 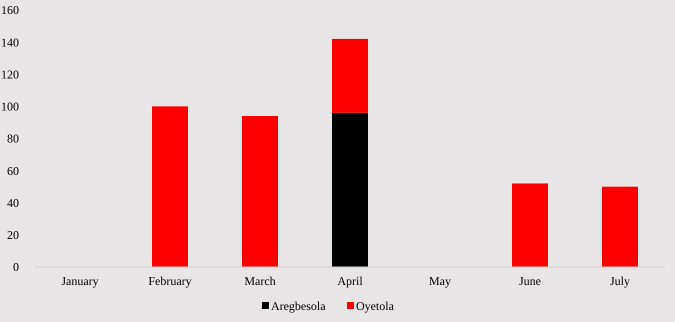 I want to click on y-tick-label: 60, so click(x=13, y=171).